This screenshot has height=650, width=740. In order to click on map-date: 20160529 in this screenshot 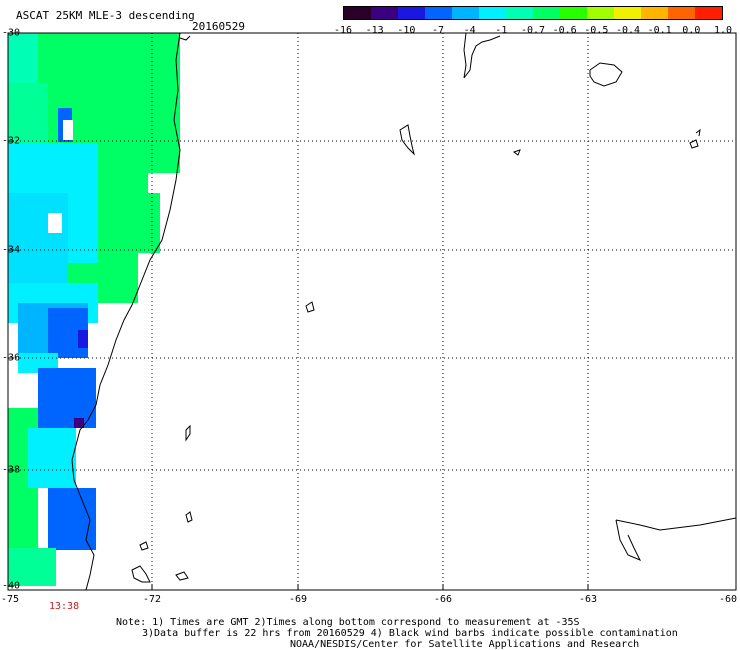, I will do `click(218, 26)`.